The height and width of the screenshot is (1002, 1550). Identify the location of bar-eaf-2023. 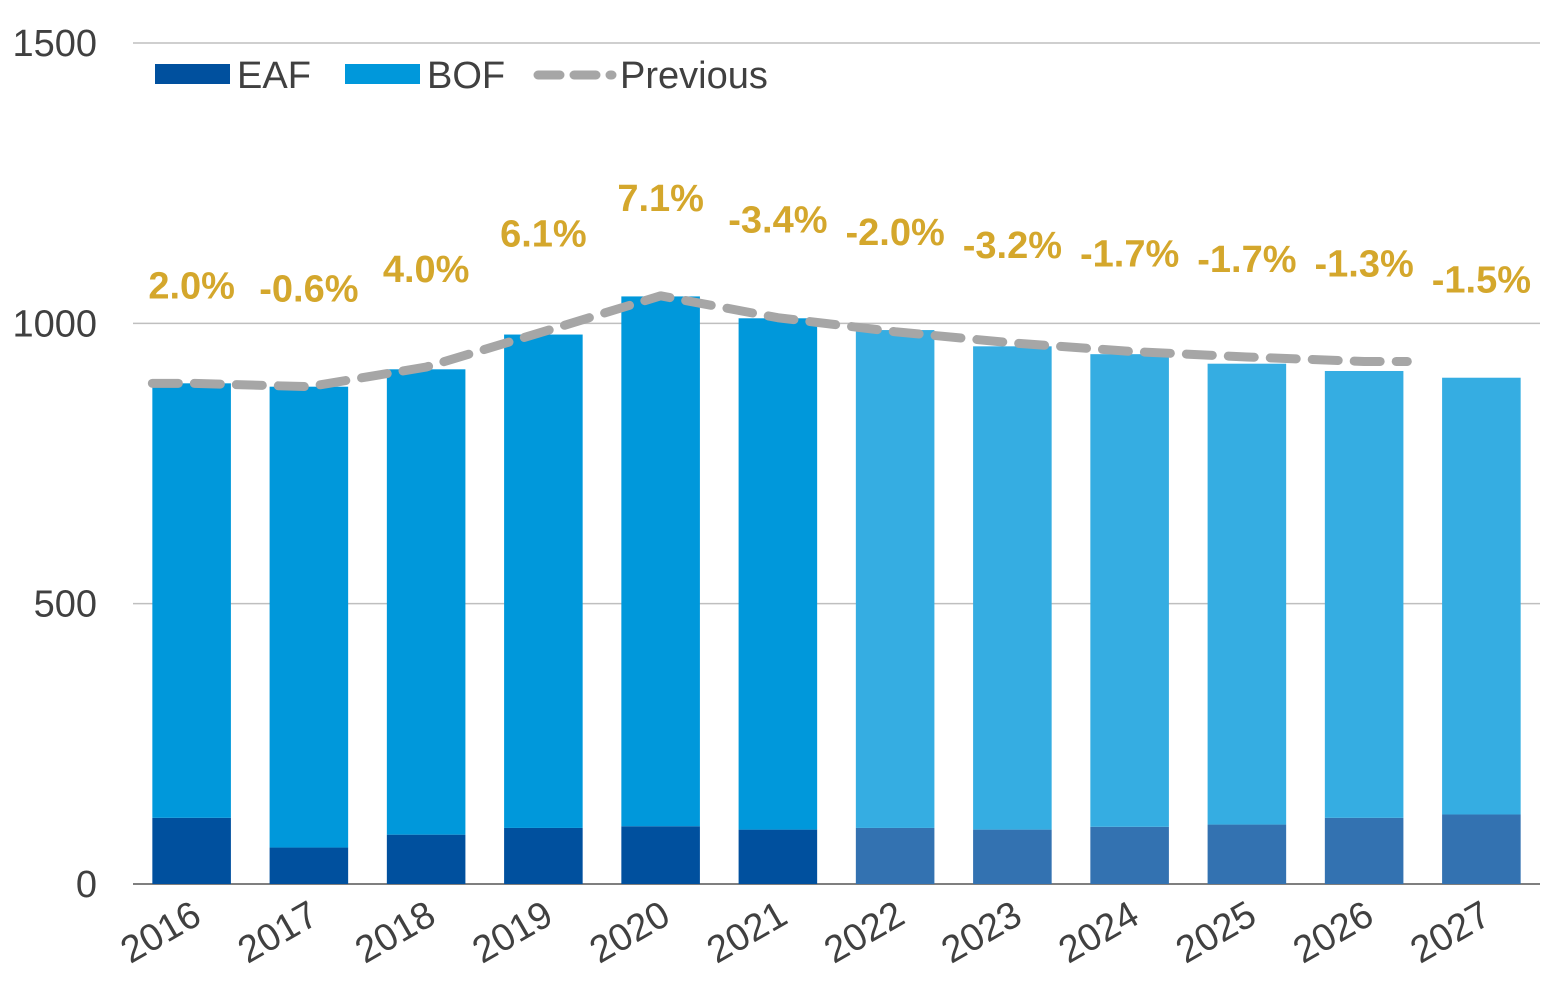
(1012, 856).